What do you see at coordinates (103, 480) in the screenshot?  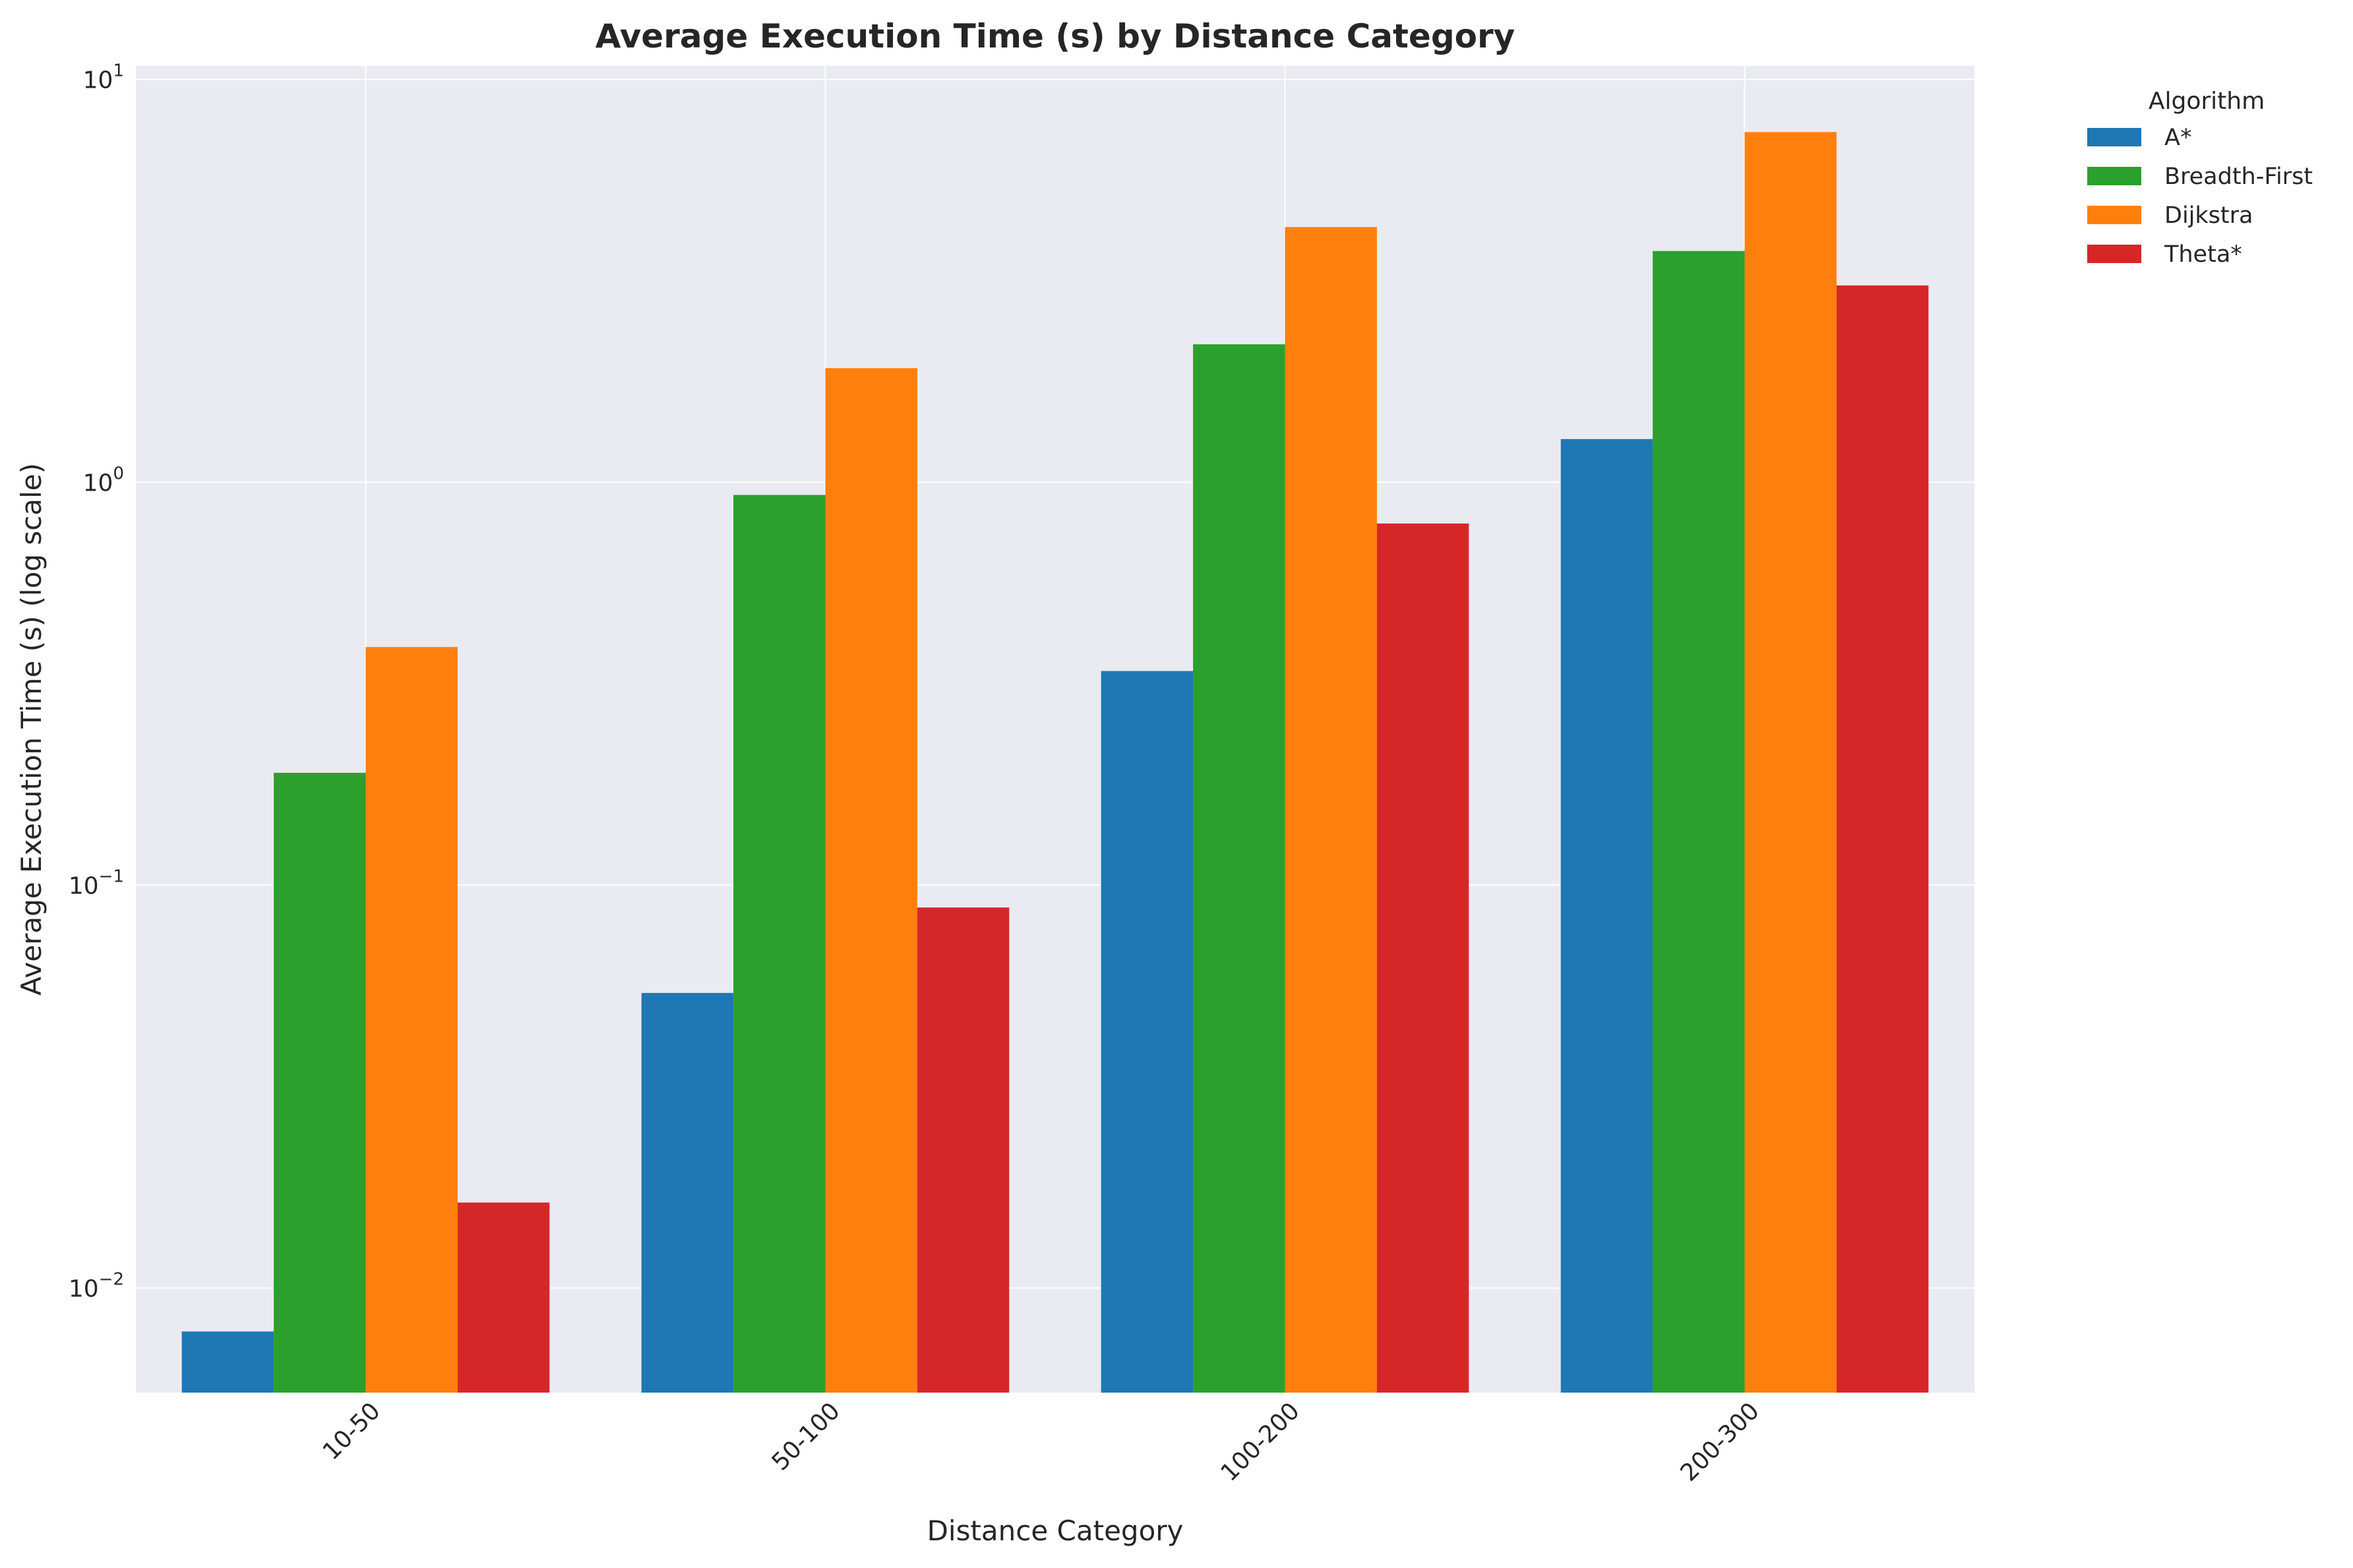 I see `y-tick-label: 10⁰` at bounding box center [103, 480].